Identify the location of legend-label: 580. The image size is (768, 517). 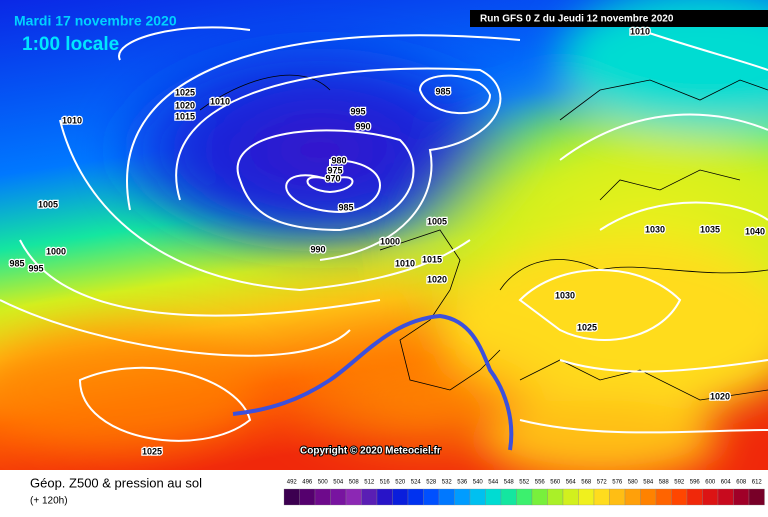
(633, 483).